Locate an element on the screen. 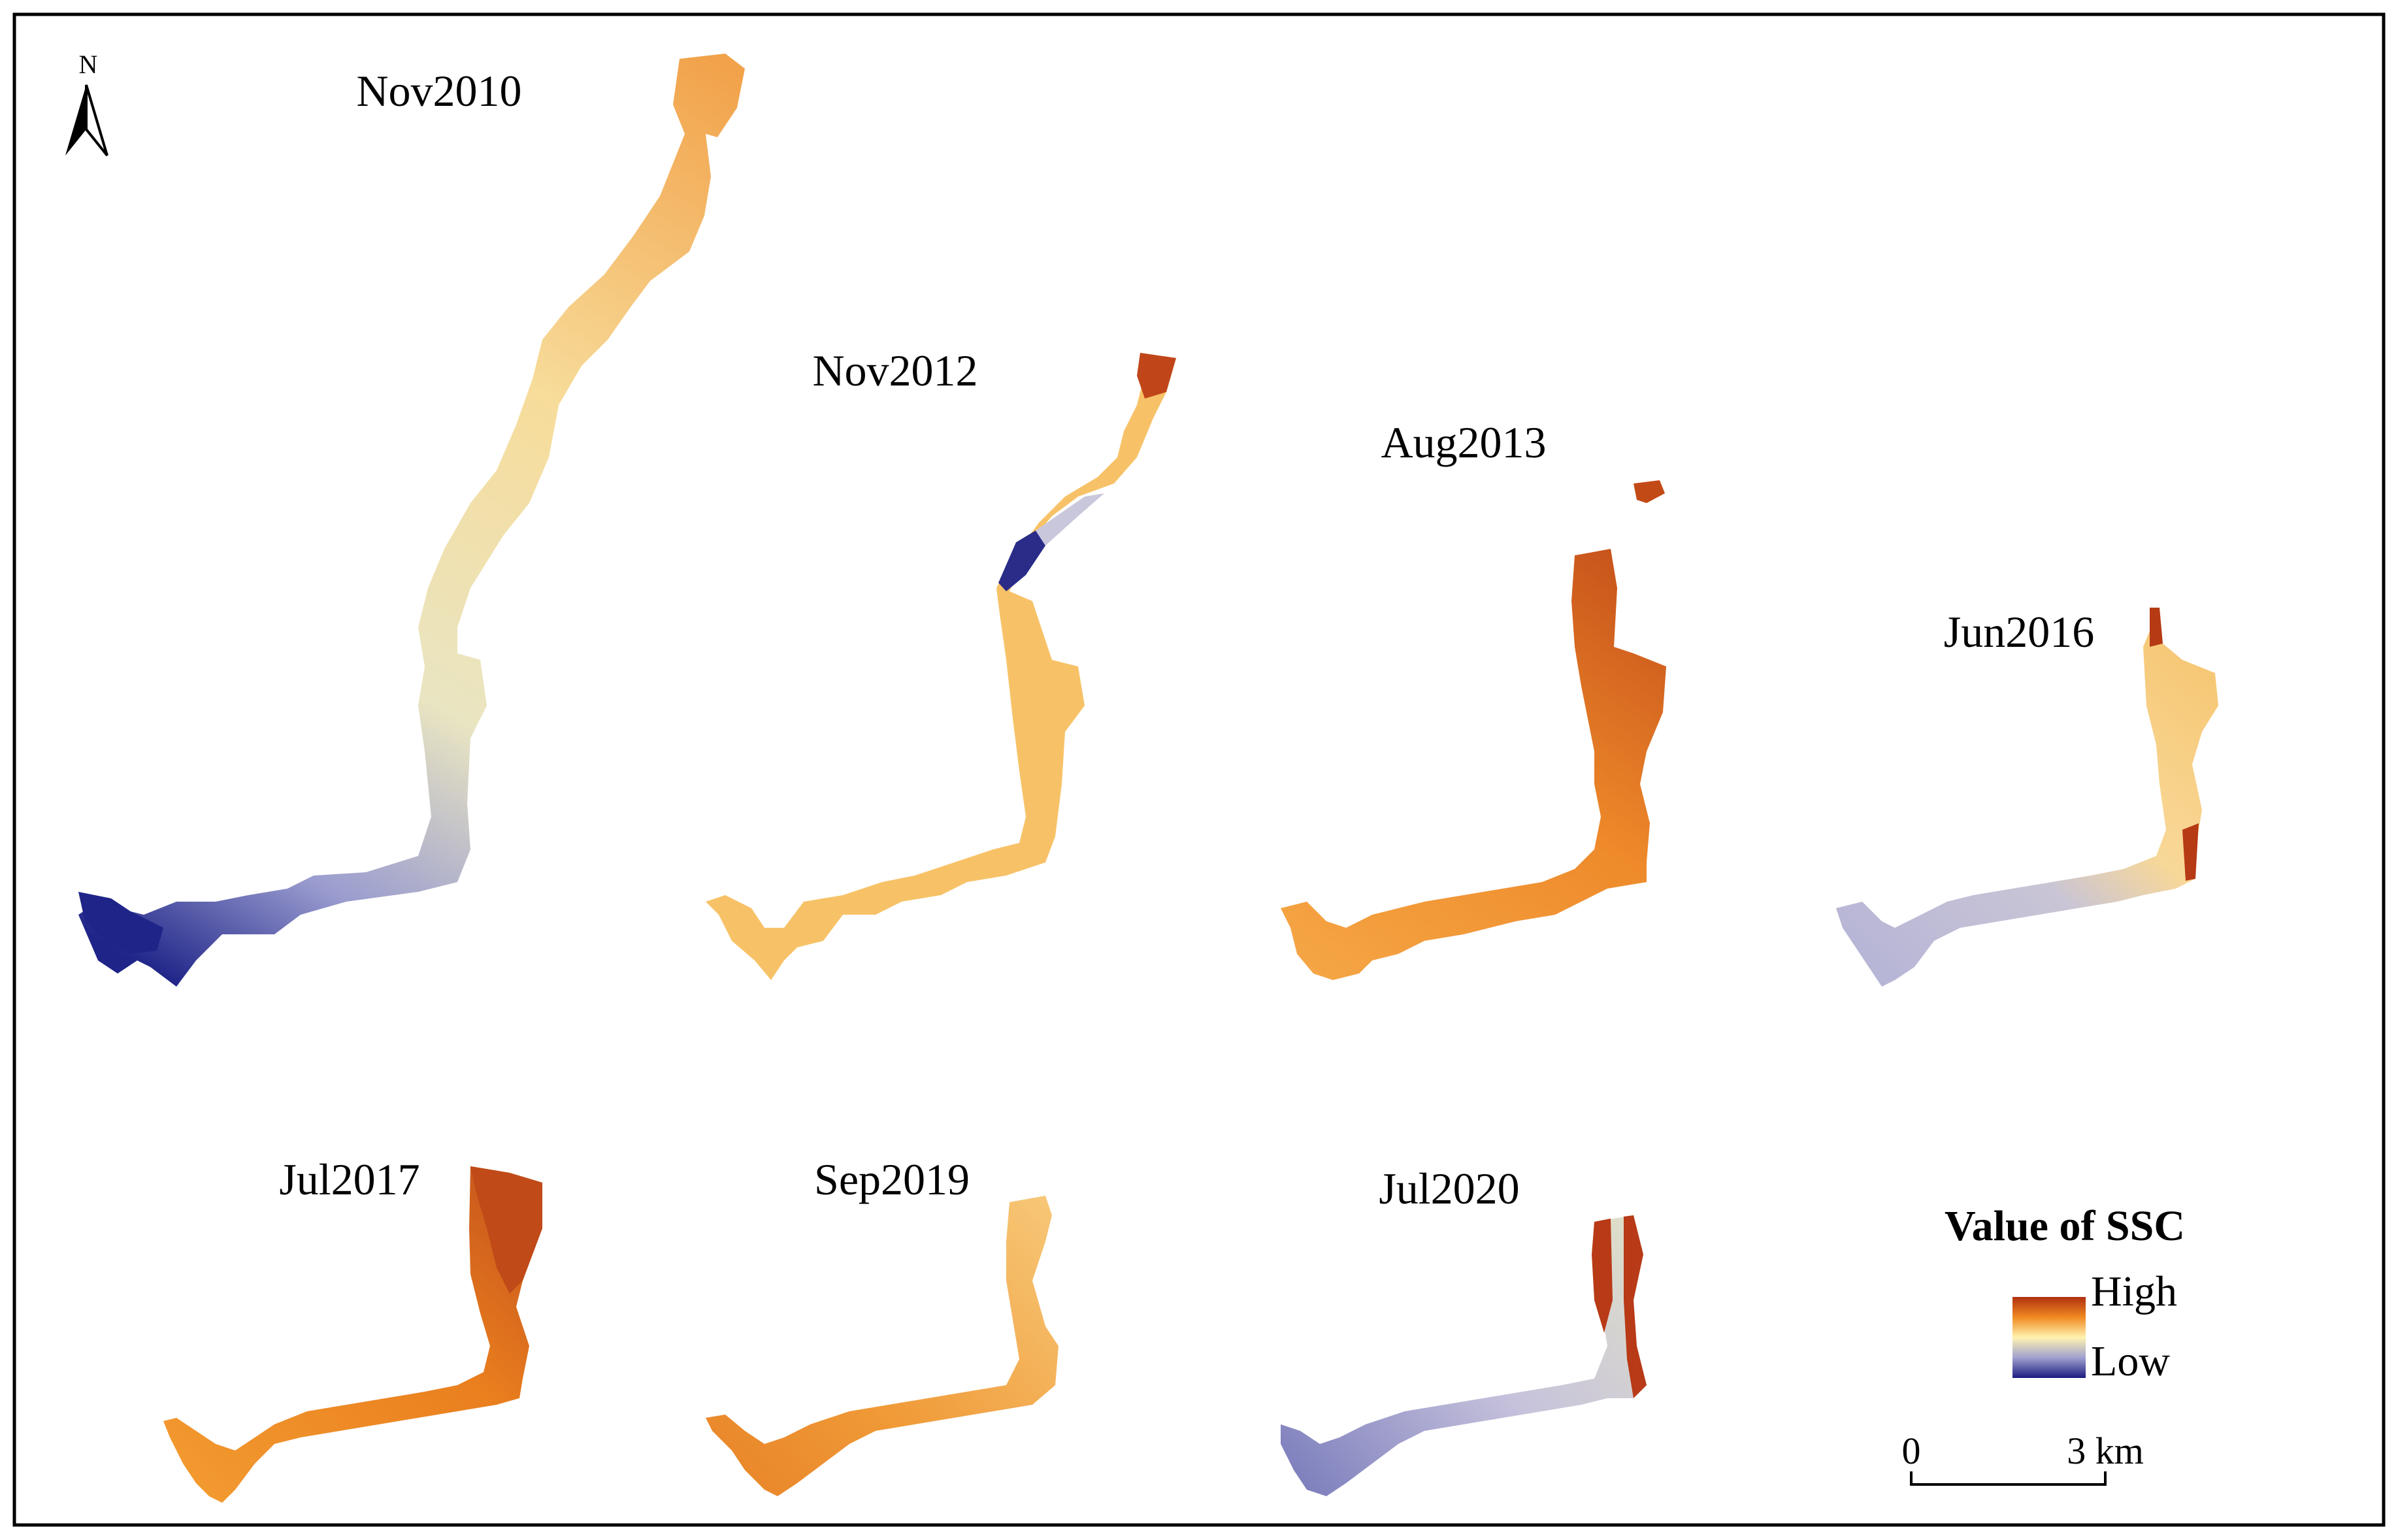 This screenshot has height=1540, width=2398. legend-high-label: High is located at coordinates (2134, 1291).